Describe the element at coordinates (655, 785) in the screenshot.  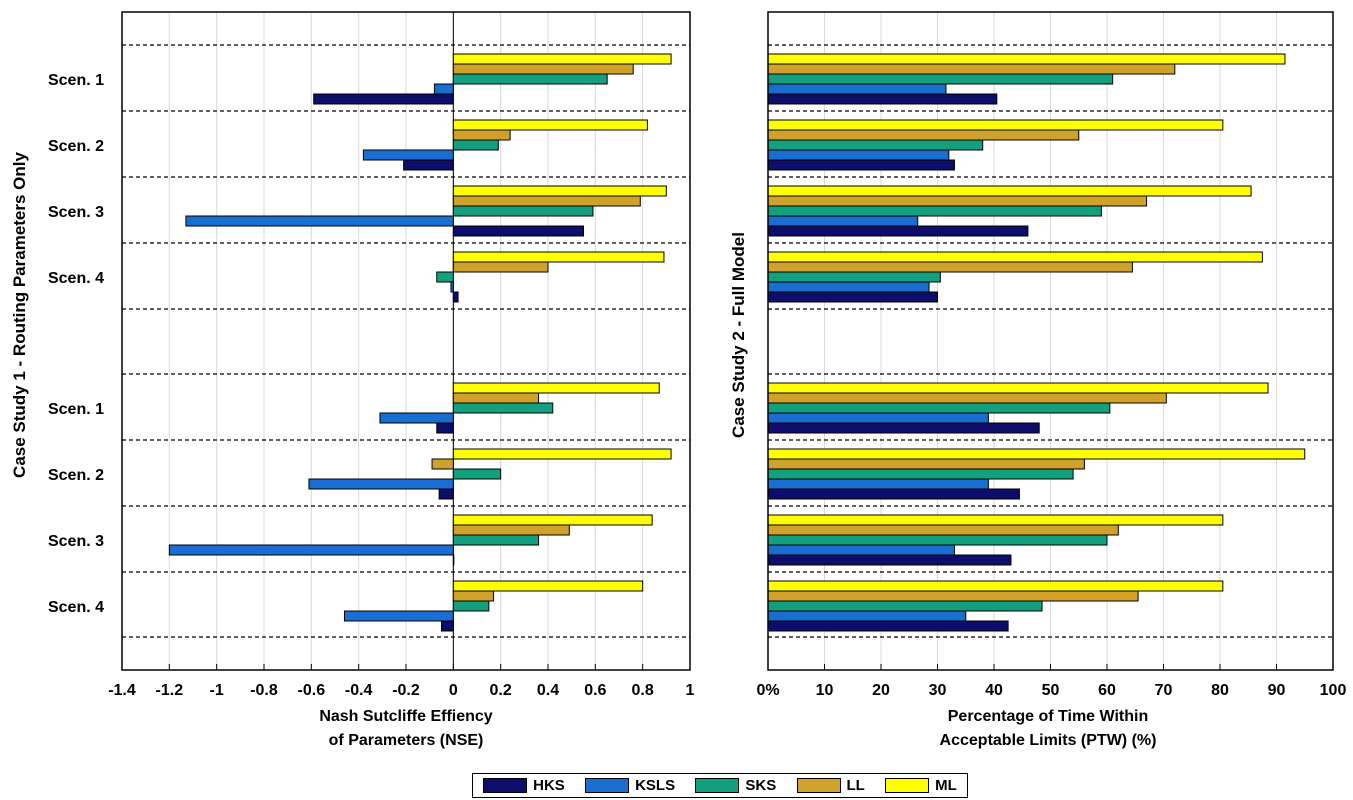
I see `legend-label: KSLS` at that location.